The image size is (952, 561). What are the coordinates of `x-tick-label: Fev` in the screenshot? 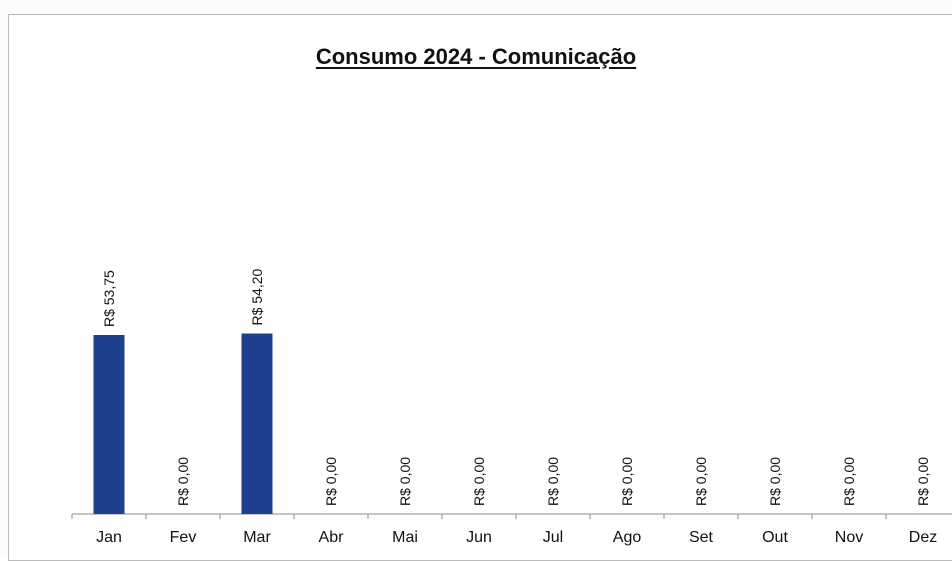 It's located at (183, 537).